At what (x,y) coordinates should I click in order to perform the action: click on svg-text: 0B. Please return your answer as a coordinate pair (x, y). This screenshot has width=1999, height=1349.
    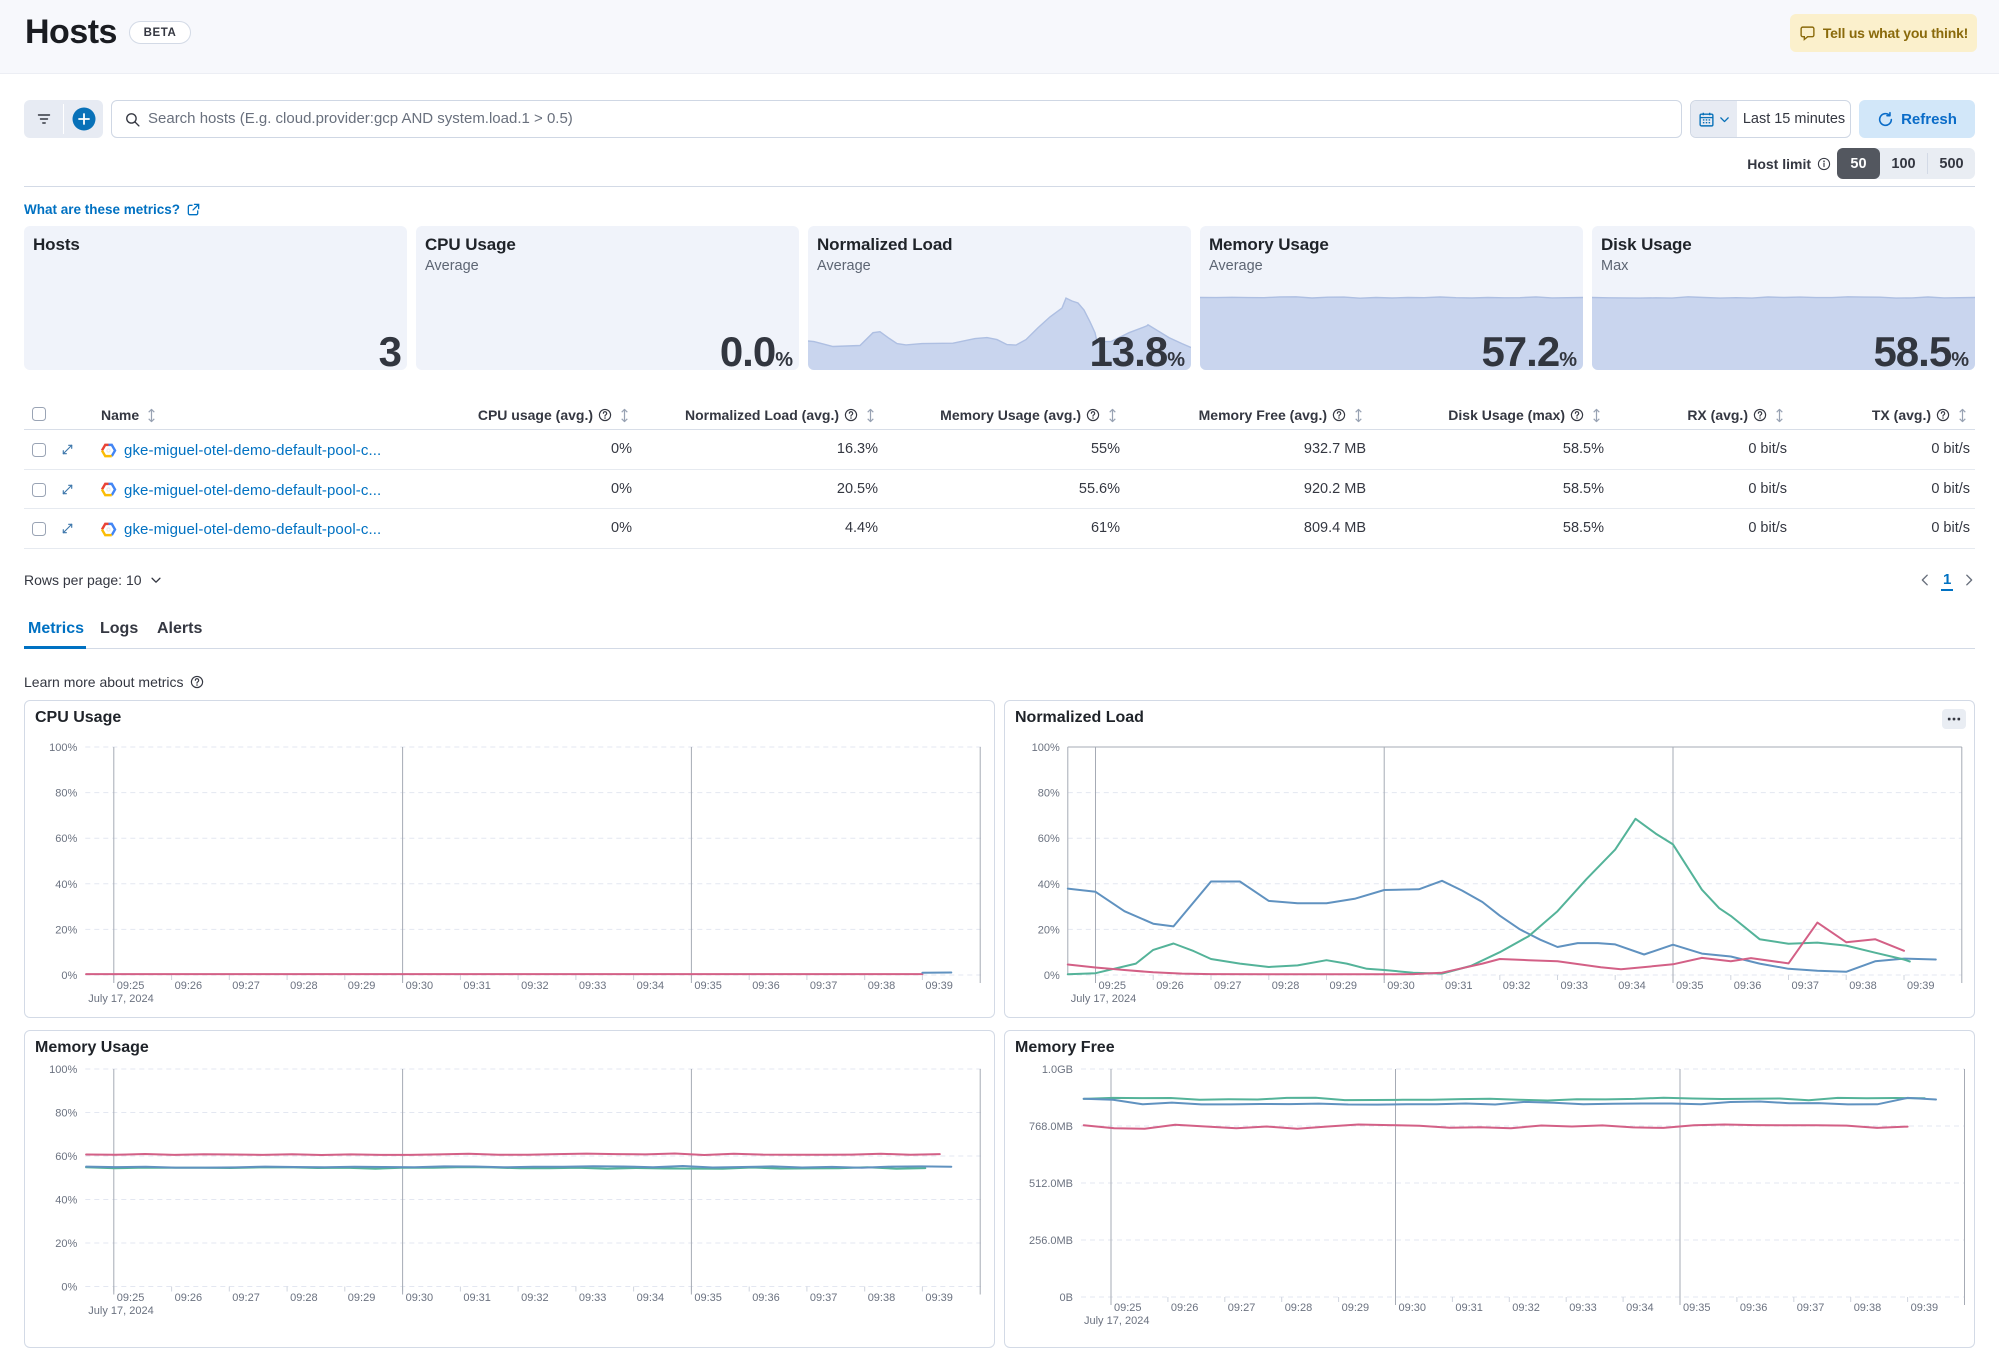
    Looking at the image, I should click on (1066, 1298).